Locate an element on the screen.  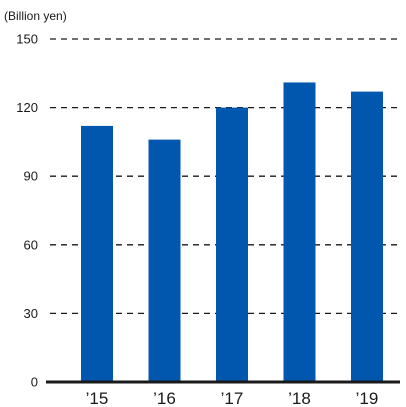
y-tick-labels: 0 30 60 90 120 150 is located at coordinates (27, 211).